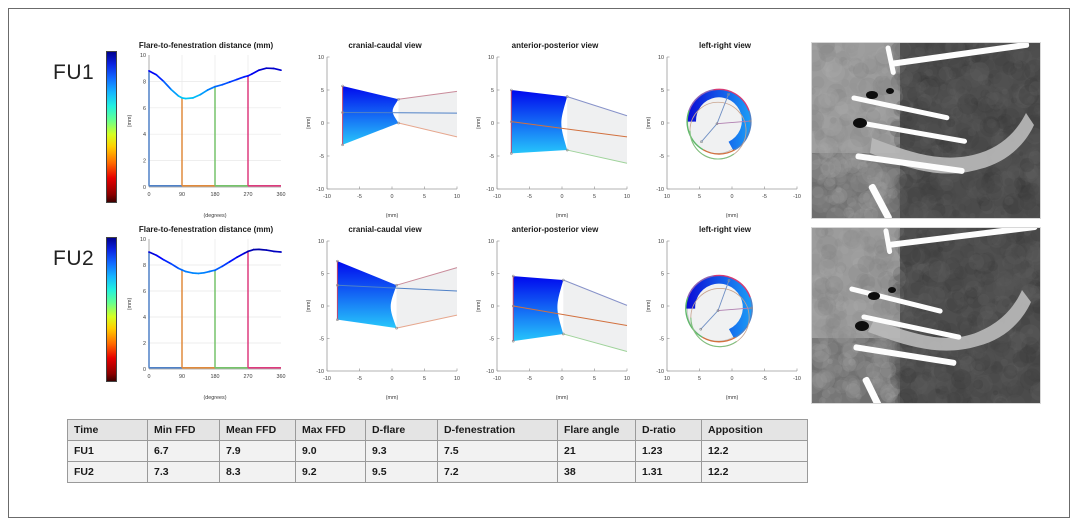 The width and height of the screenshot is (1080, 527). What do you see at coordinates (206, 45) in the screenshot?
I see `panel-title-ffd-fu1: Flare-to-fenestration distance (mm)` at bounding box center [206, 45].